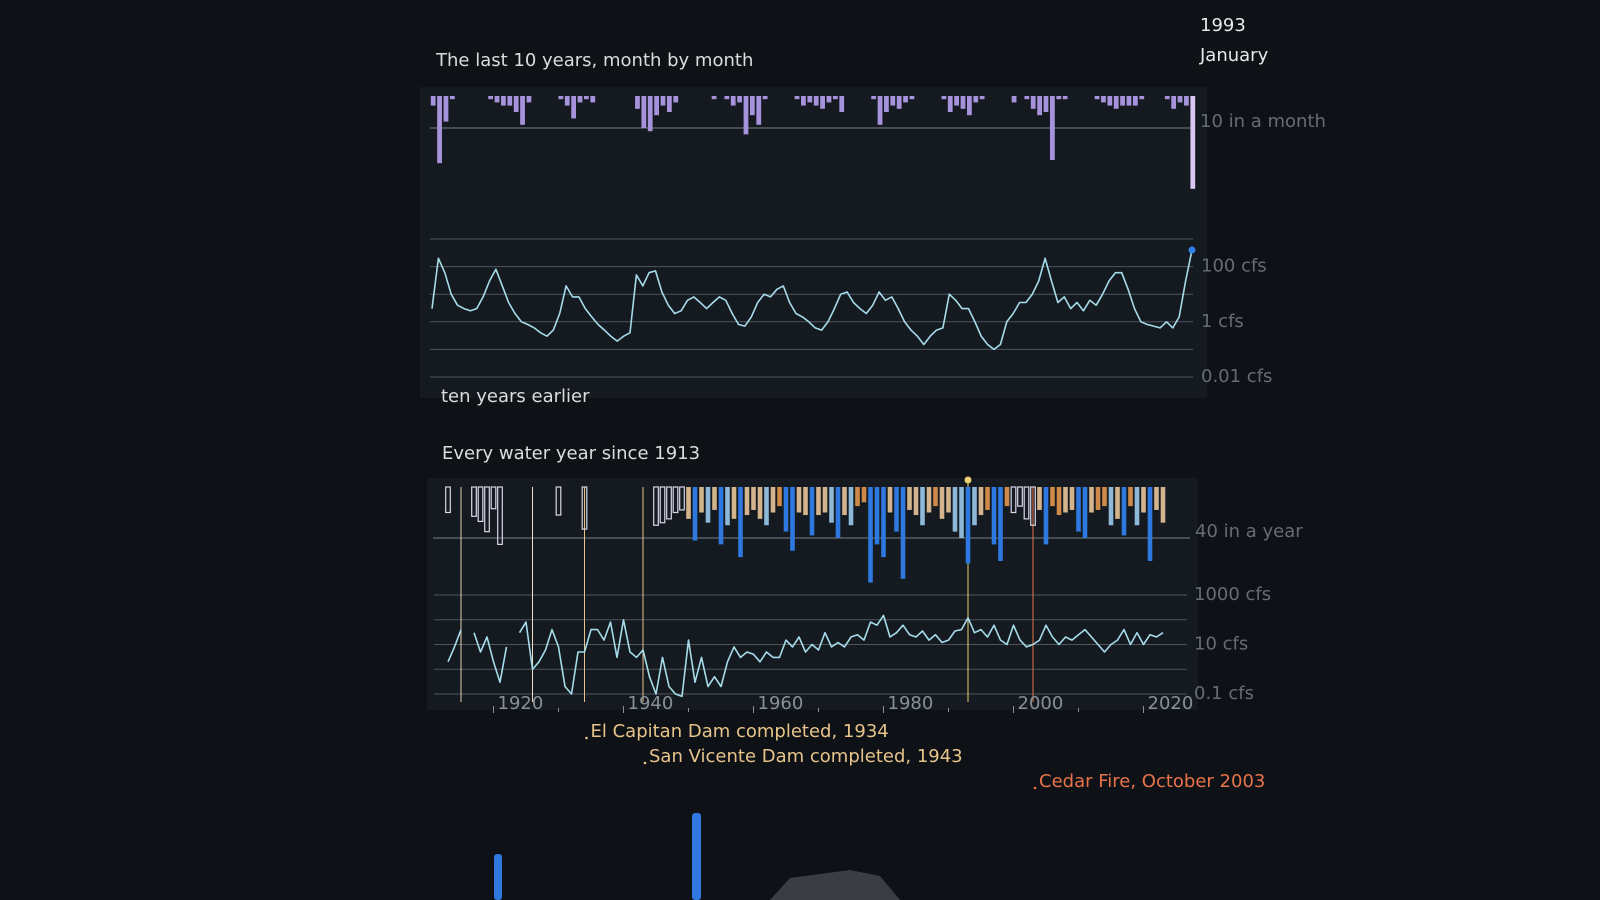 The image size is (1600, 900). What do you see at coordinates (911, 703) in the screenshot?
I see `x-tick-label: 1980` at bounding box center [911, 703].